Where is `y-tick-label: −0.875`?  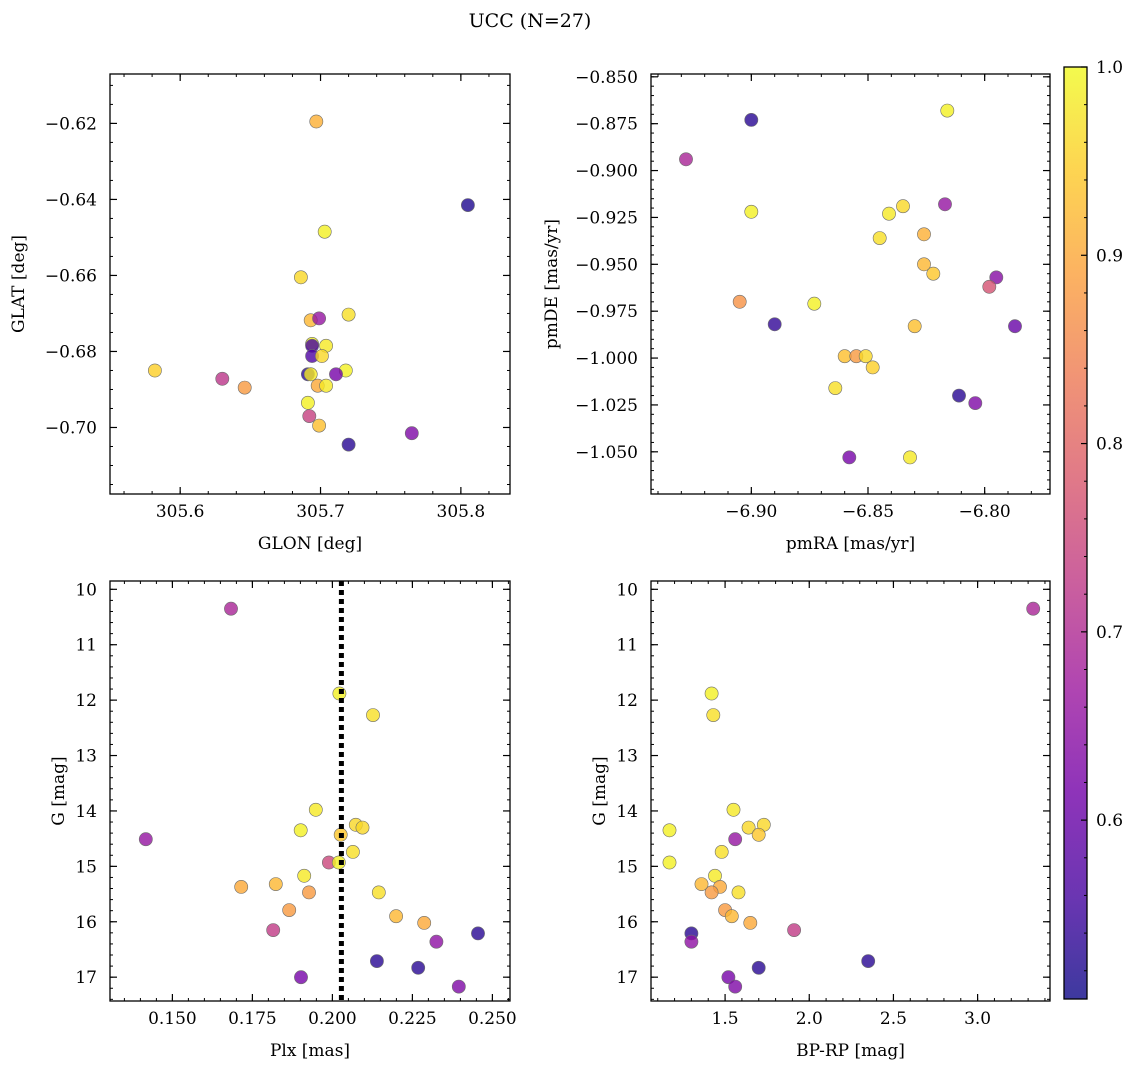 y-tick-label: −0.875 is located at coordinates (606, 125).